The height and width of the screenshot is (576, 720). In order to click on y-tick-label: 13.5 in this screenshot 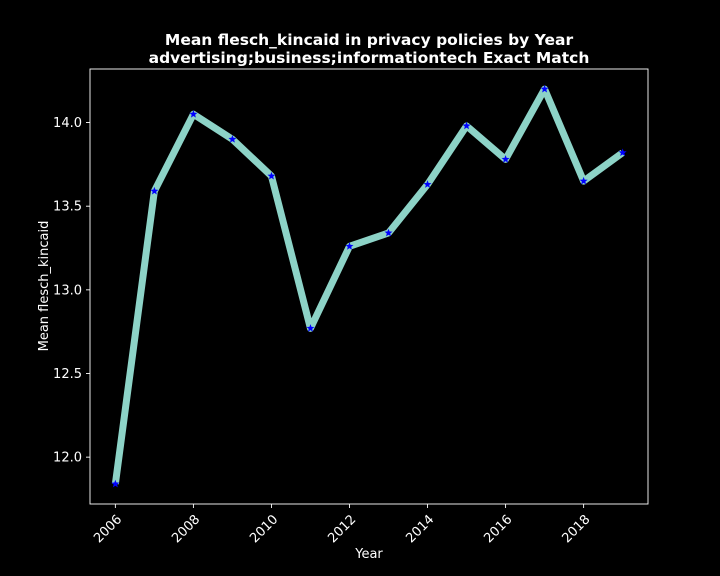, I will do `click(67, 207)`.